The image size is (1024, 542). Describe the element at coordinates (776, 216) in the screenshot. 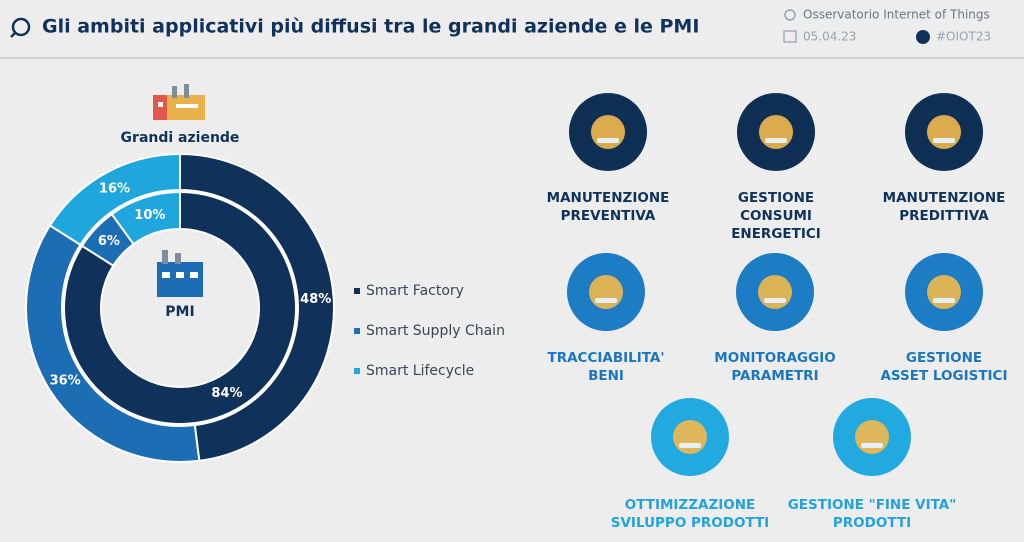

I see `app-label: CONSUMI` at that location.